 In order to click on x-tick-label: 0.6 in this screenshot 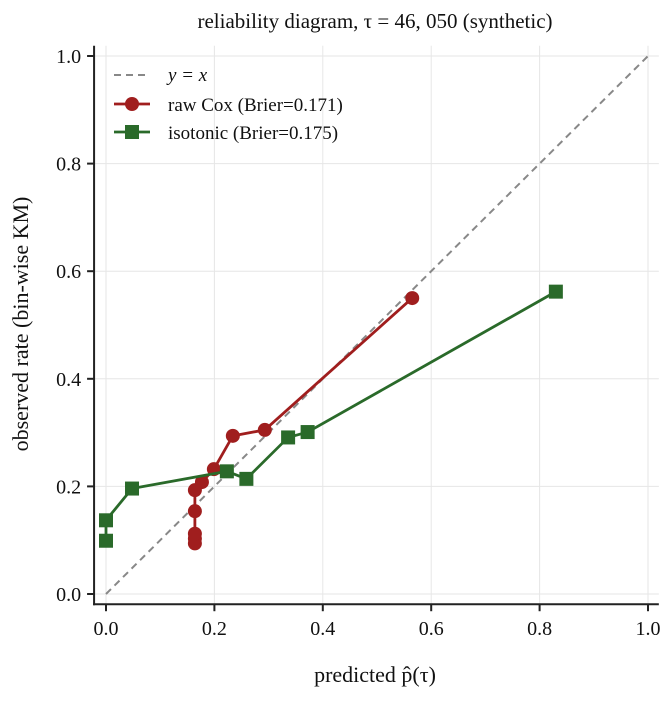, I will do `click(431, 629)`.